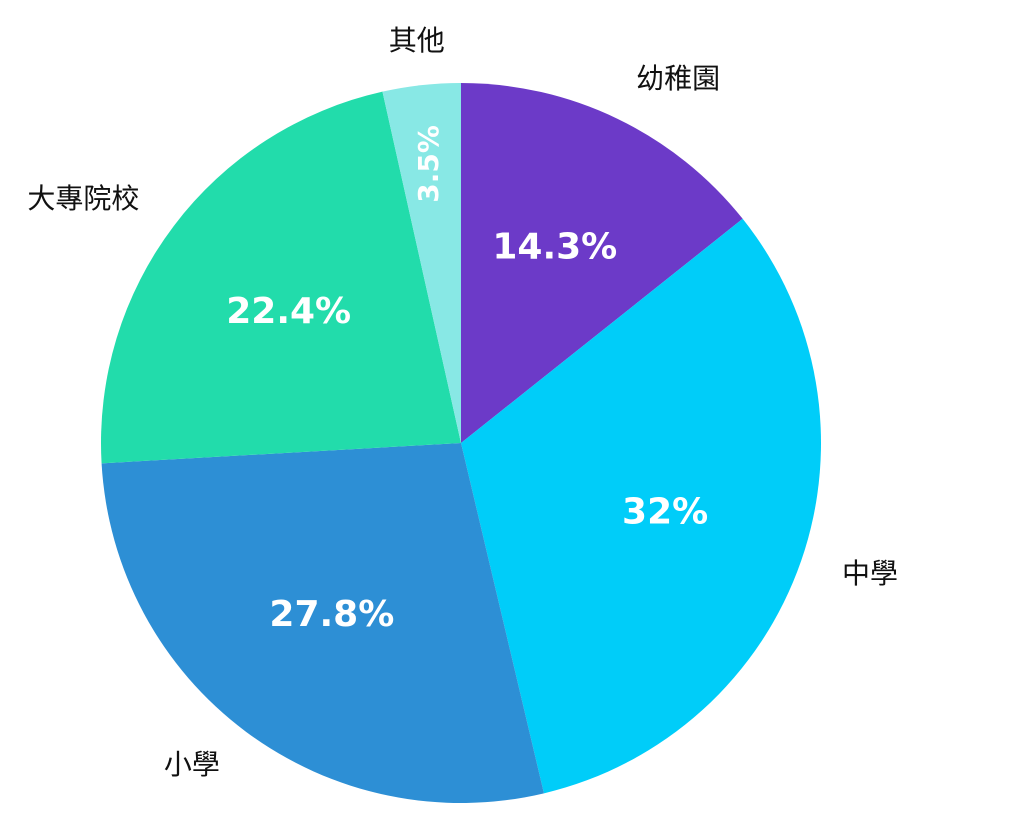 The width and height of the screenshot is (1019, 818). What do you see at coordinates (870, 573) in the screenshot?
I see `category-label: 中學` at bounding box center [870, 573].